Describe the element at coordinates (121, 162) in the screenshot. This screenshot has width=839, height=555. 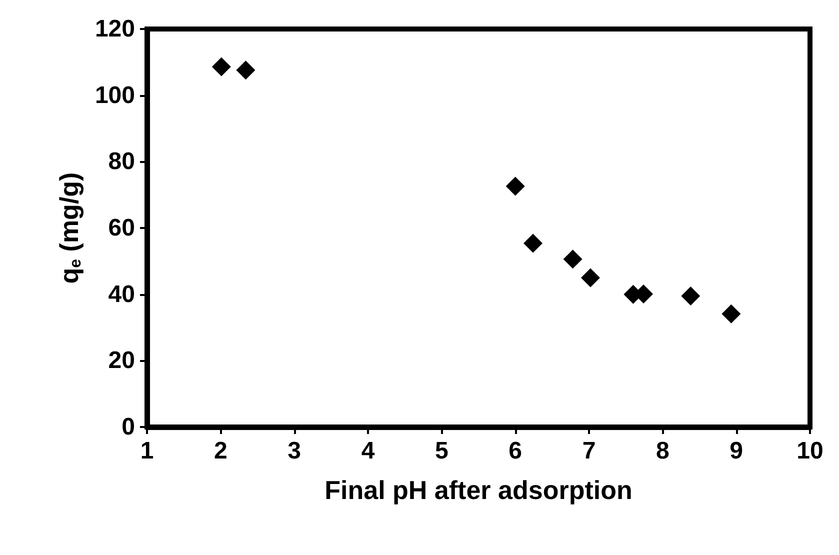
I see `y-tick-label: 80` at that location.